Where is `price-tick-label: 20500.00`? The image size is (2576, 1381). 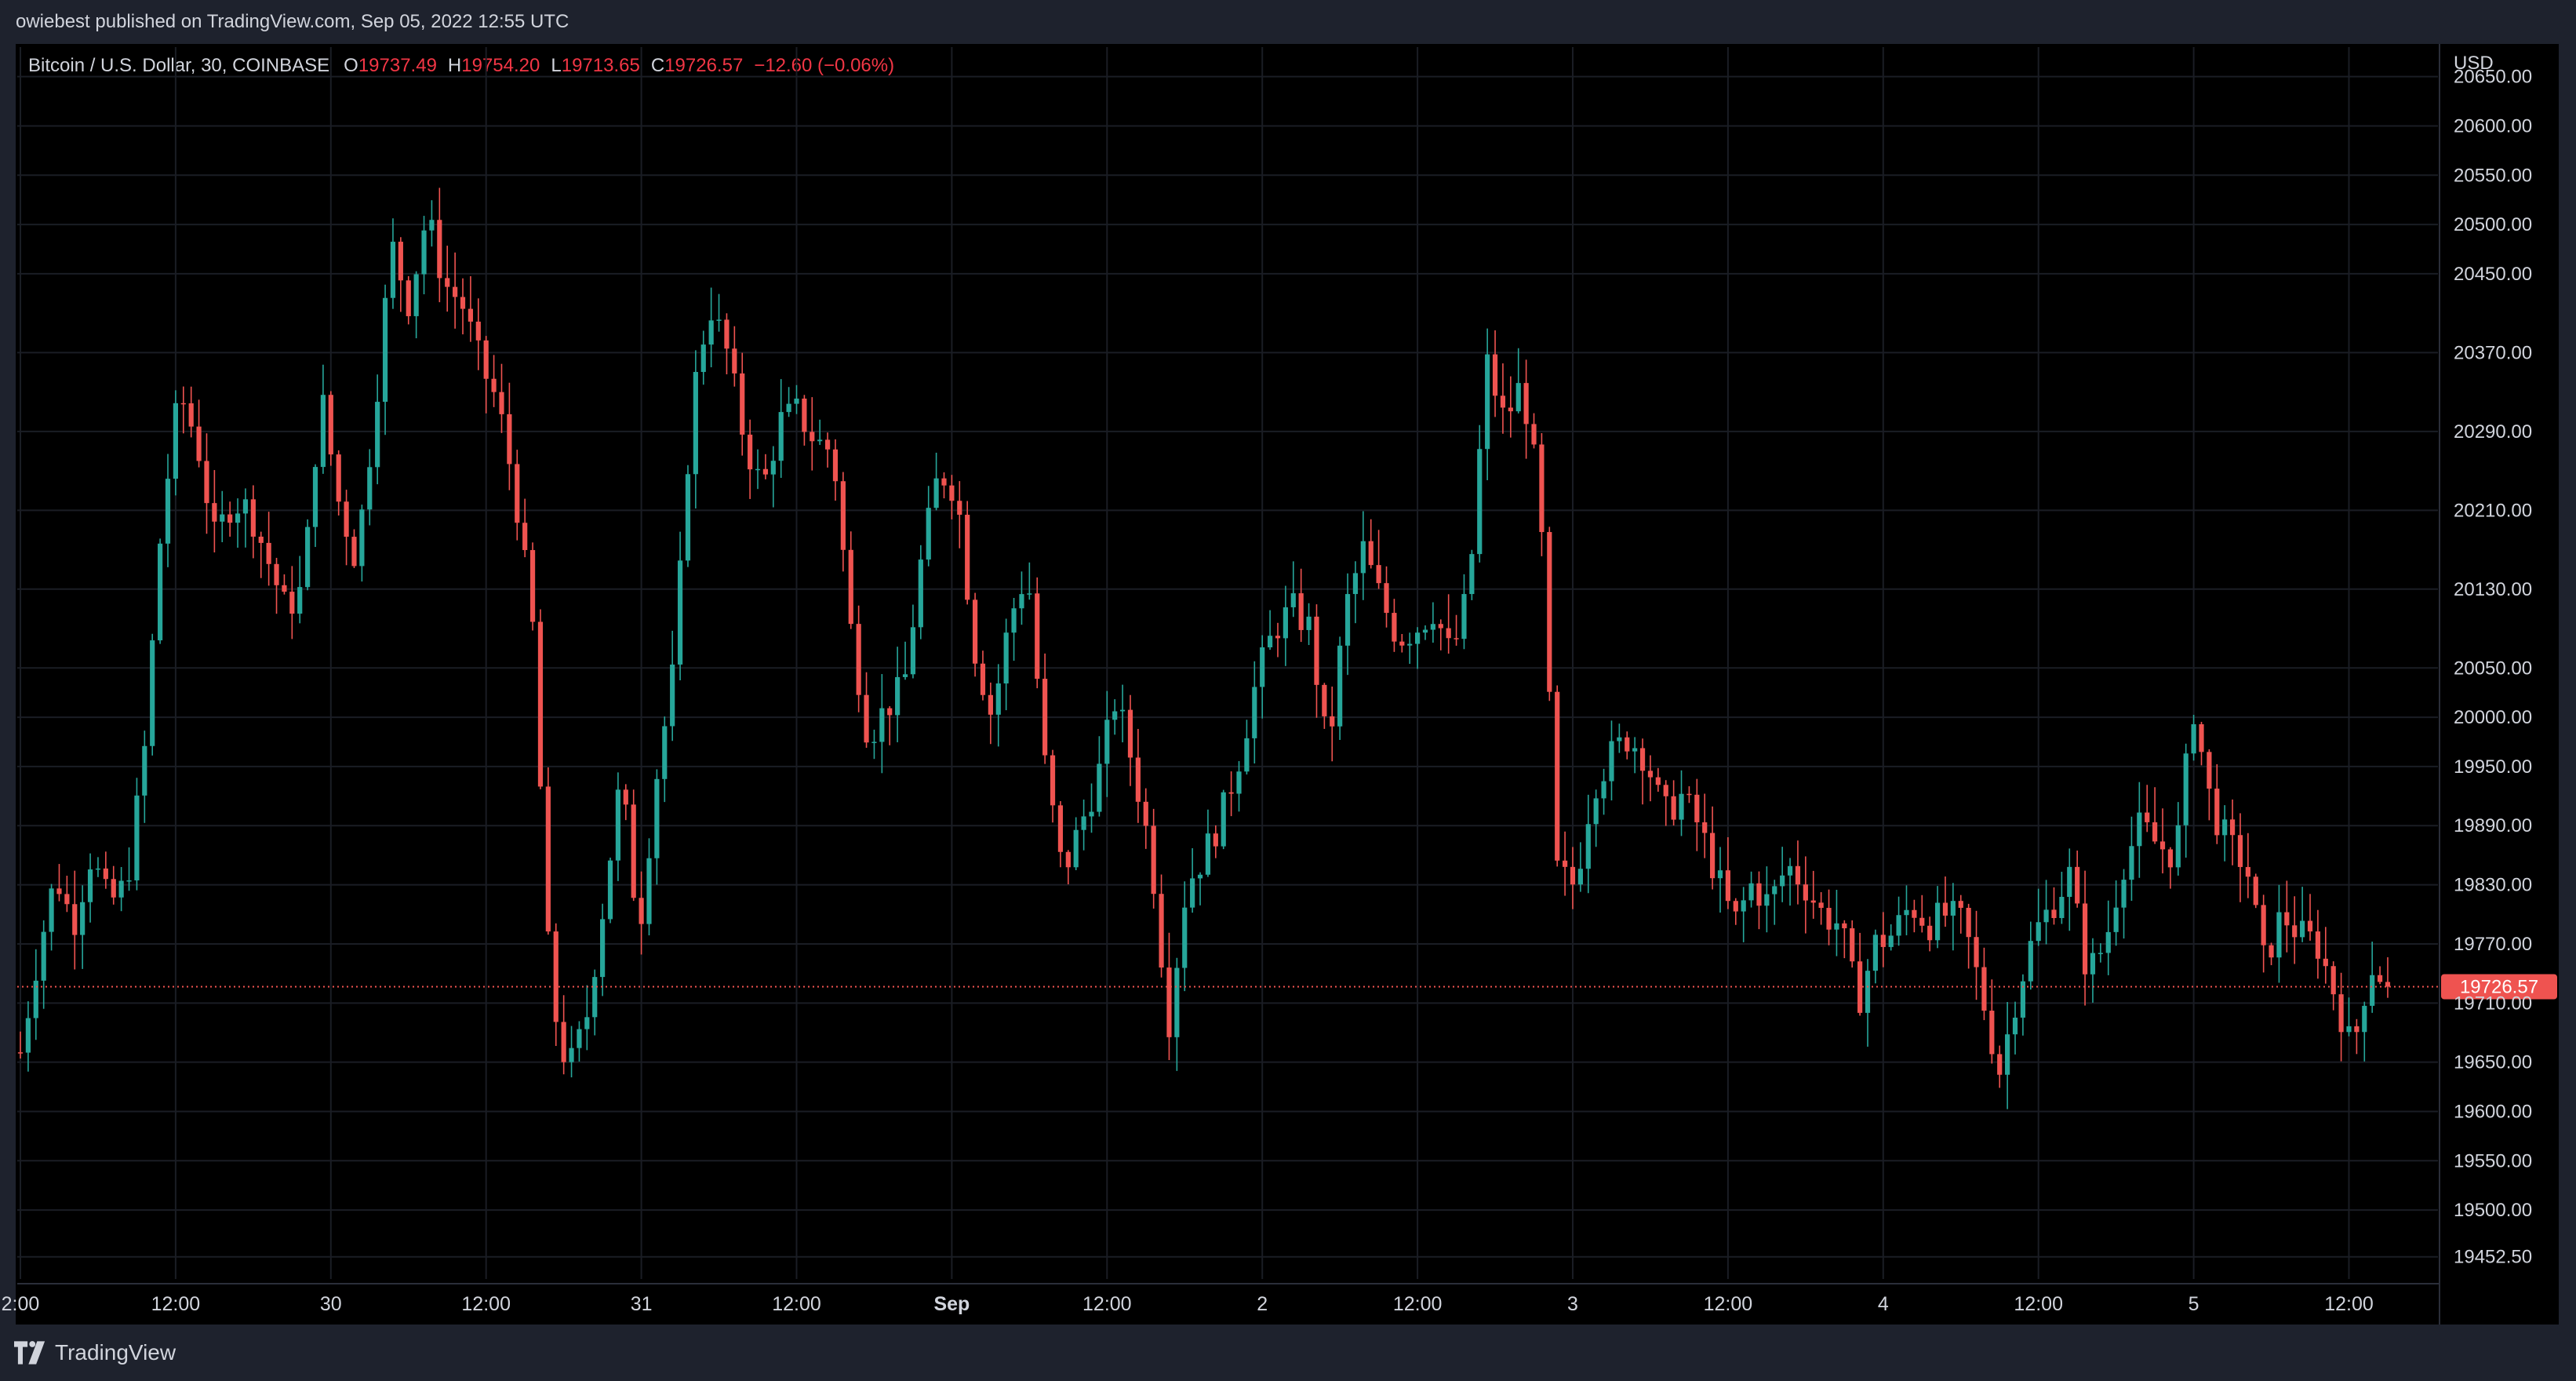 price-tick-label: 20500.00 is located at coordinates (2493, 224).